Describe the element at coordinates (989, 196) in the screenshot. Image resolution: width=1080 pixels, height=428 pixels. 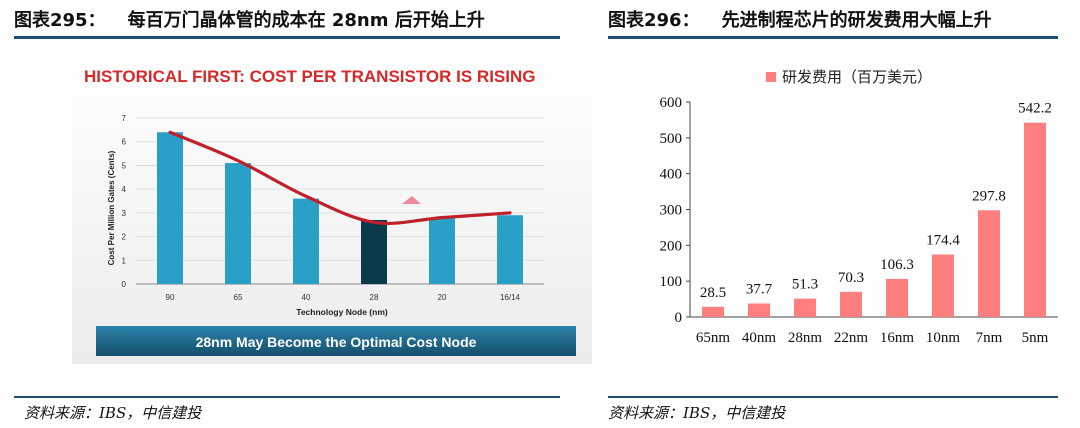
I see `right-data-label: 297.8` at that location.